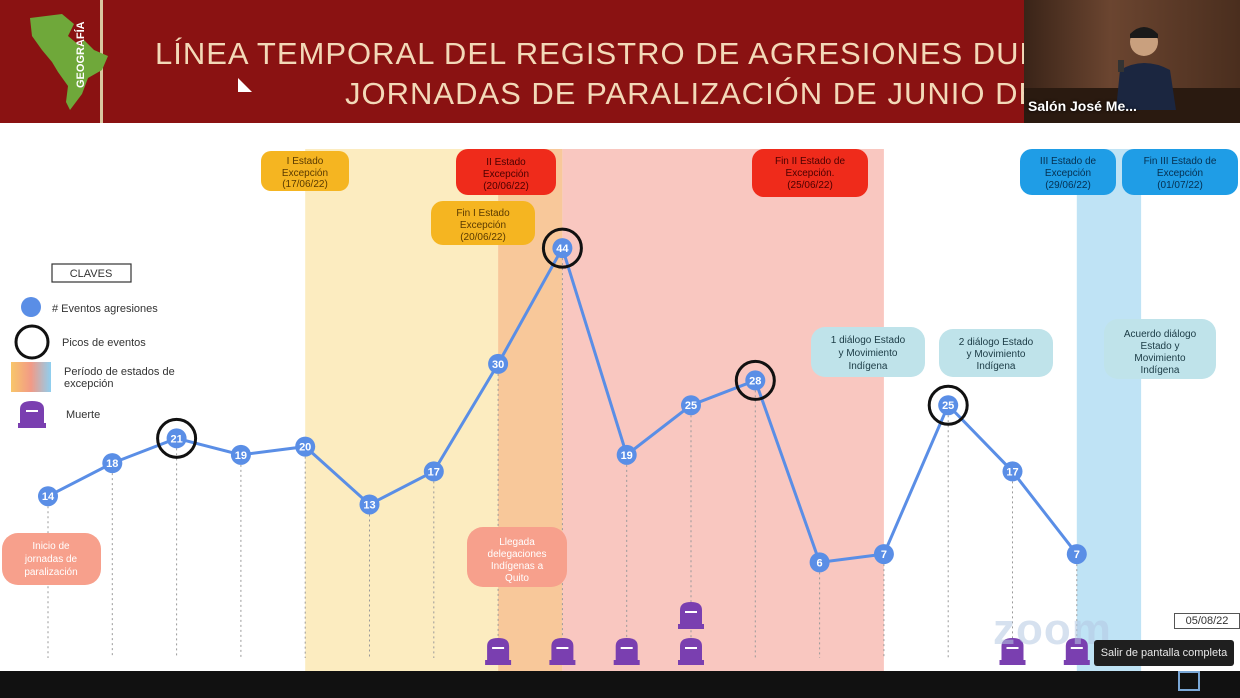  What do you see at coordinates (1068, 161) in the screenshot?
I see `annotation-text: III Estado de` at bounding box center [1068, 161].